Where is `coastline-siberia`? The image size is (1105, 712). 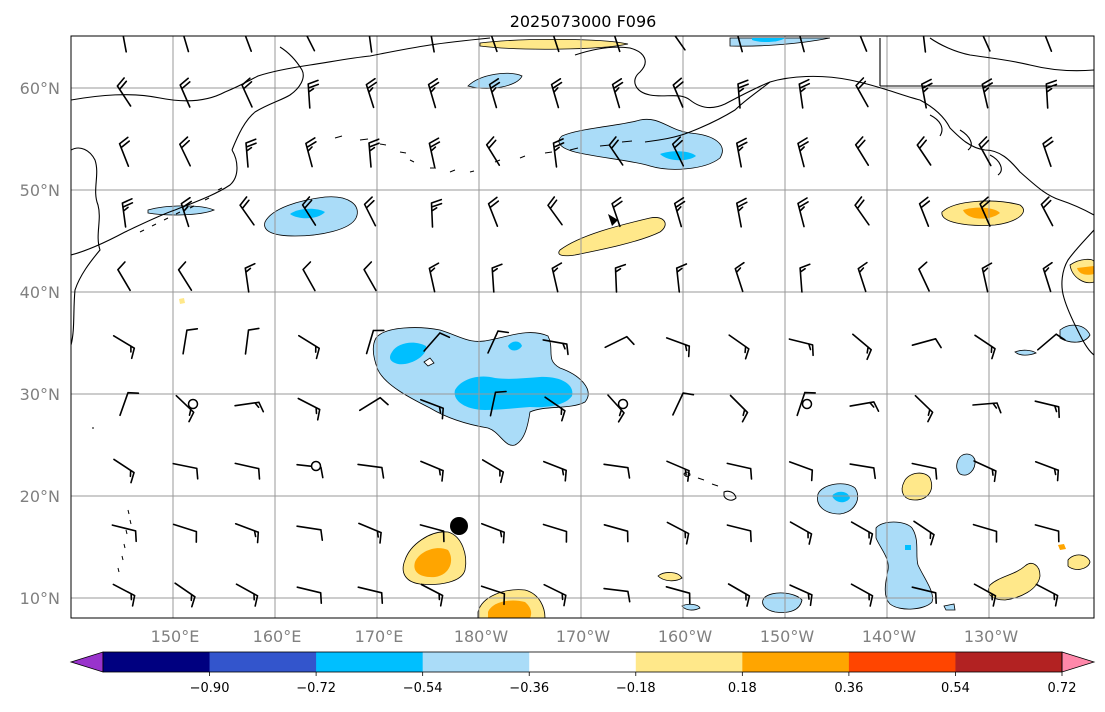
coastline-siberia is located at coordinates (281, 69).